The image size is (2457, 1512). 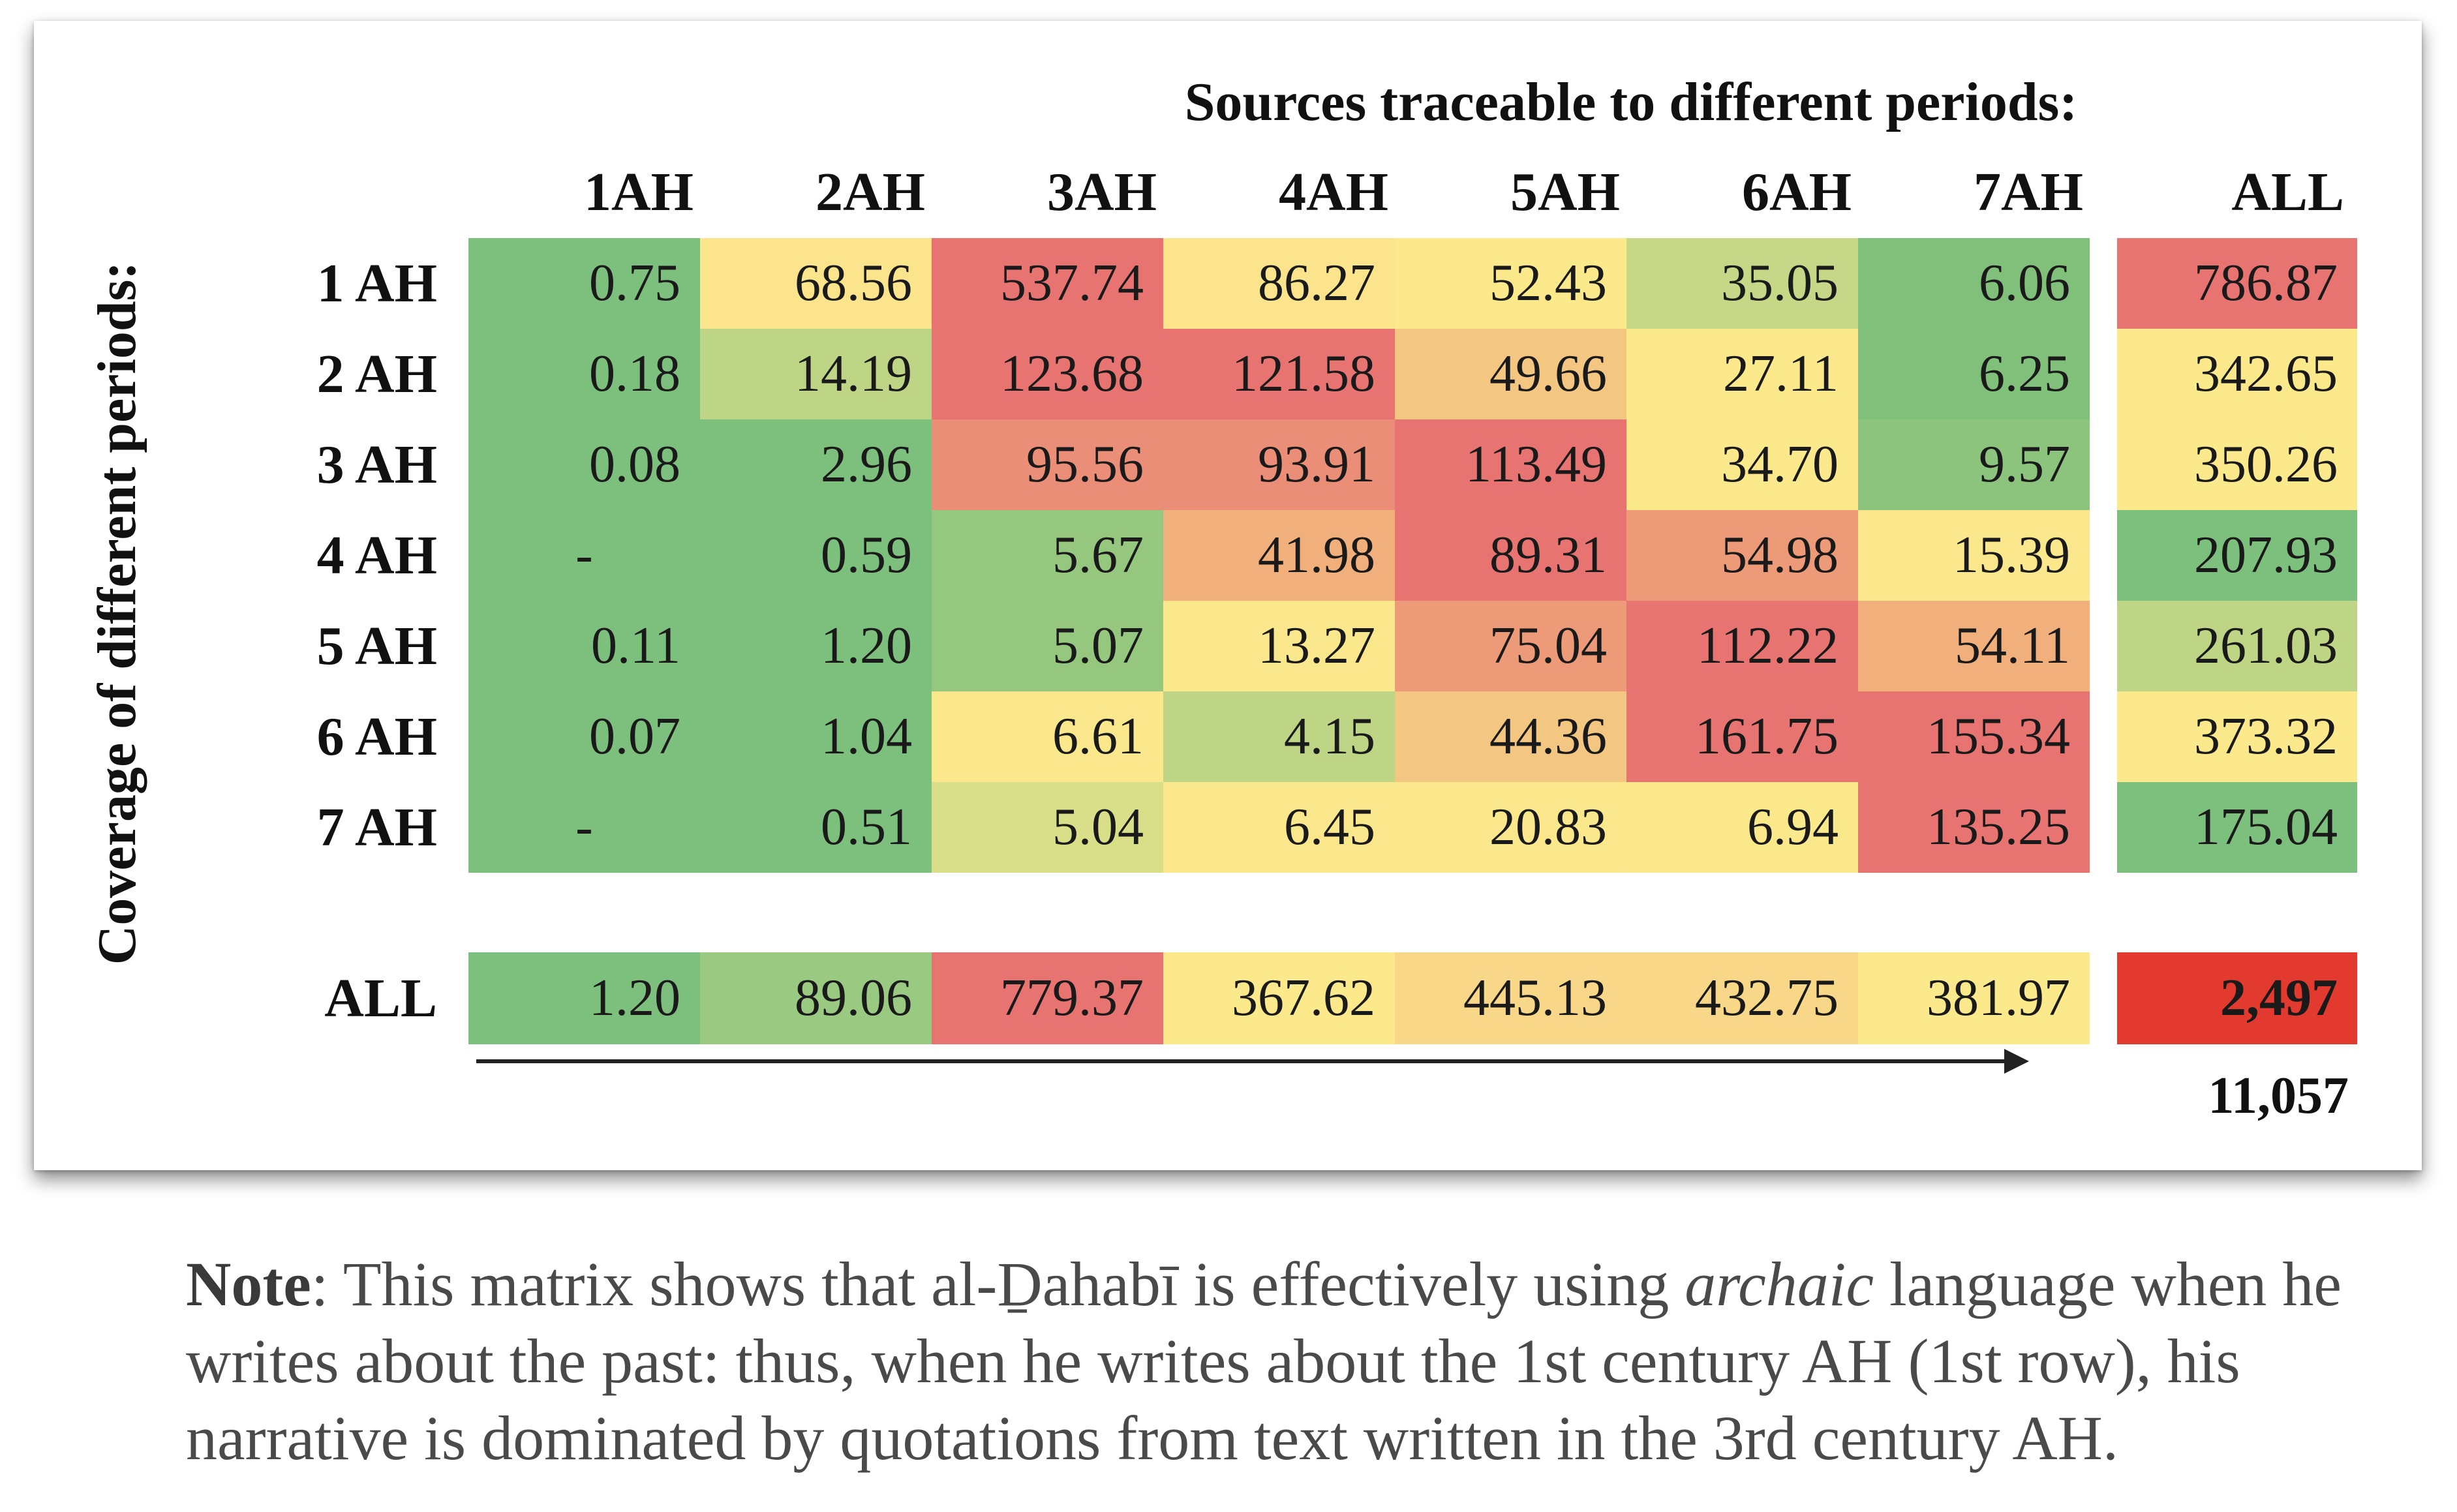 I want to click on column-header-6ah: 6AH, so click(x=1797, y=192).